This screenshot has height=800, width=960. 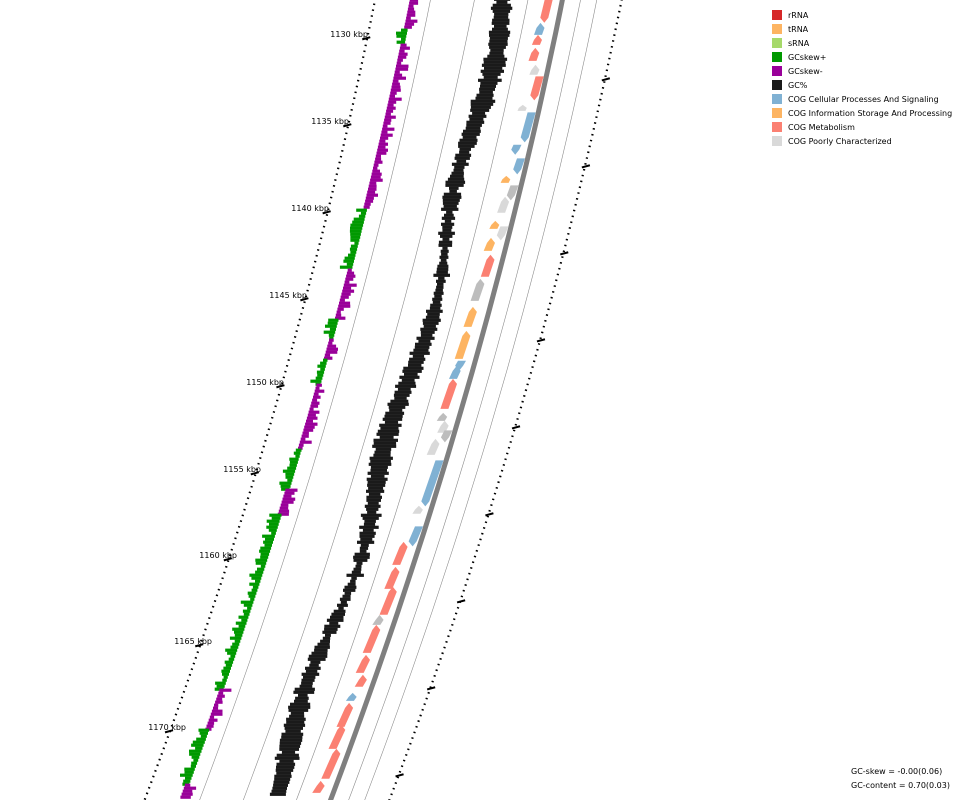 What do you see at coordinates (255, 473) in the screenshot?
I see `ruler-major-tick` at bounding box center [255, 473].